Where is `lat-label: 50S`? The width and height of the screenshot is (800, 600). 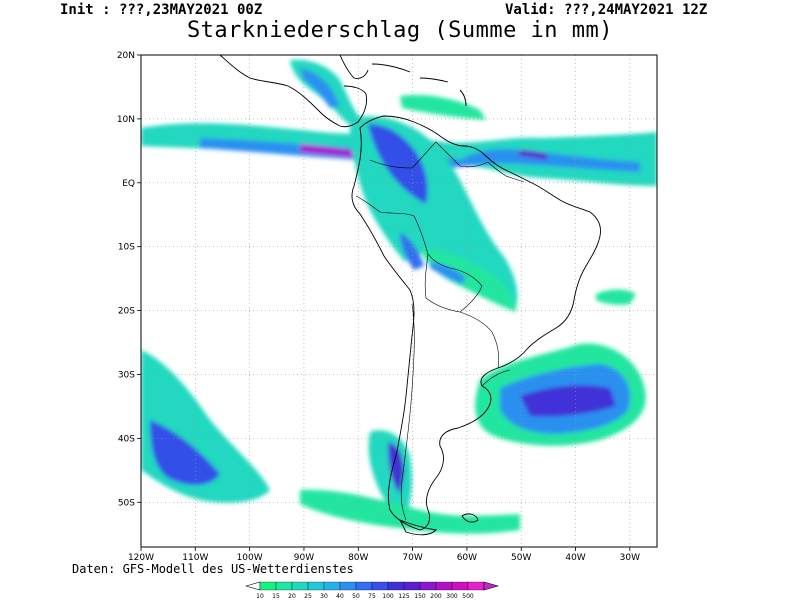
lat-label: 50S is located at coordinates (126, 503).